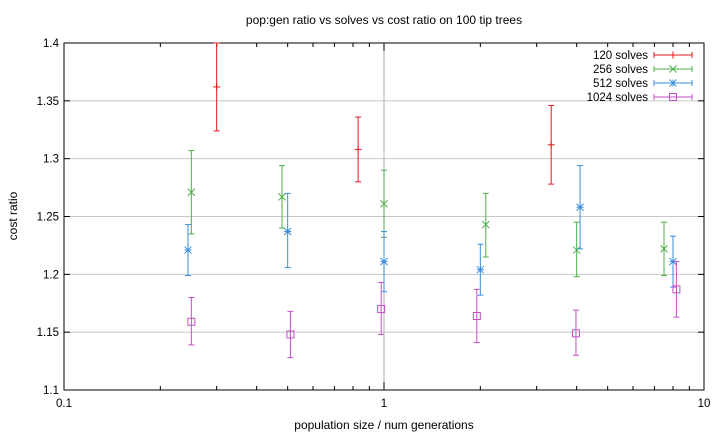  I want to click on legend-item: 512 solves, so click(643, 84).